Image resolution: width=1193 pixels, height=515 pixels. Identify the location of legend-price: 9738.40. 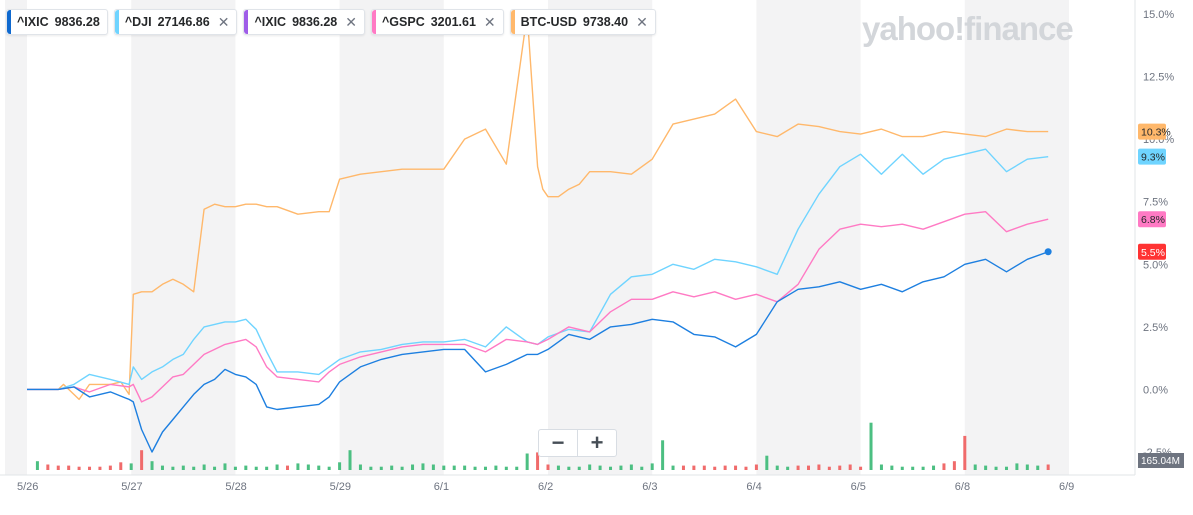
(605, 22).